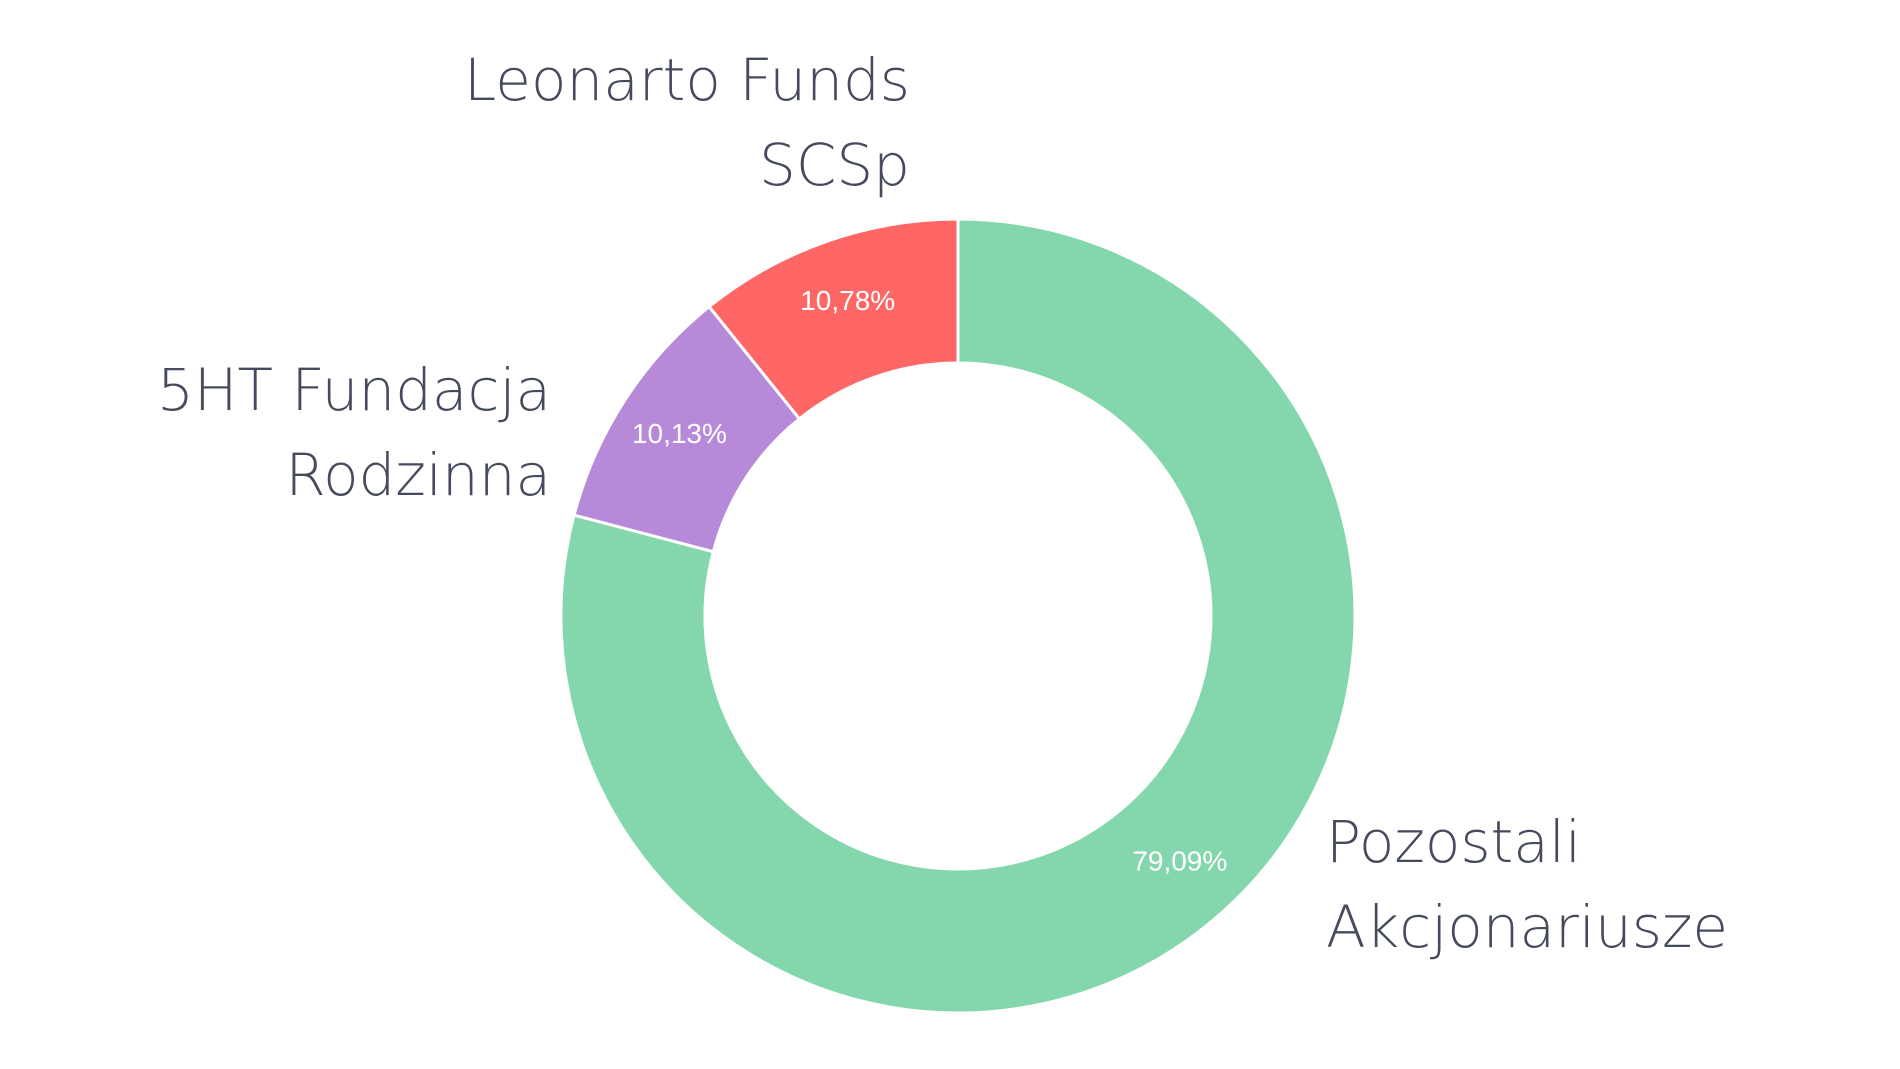 The height and width of the screenshot is (1069, 1900). I want to click on outer-label-pozostali-line1: Pozostali, so click(1454, 842).